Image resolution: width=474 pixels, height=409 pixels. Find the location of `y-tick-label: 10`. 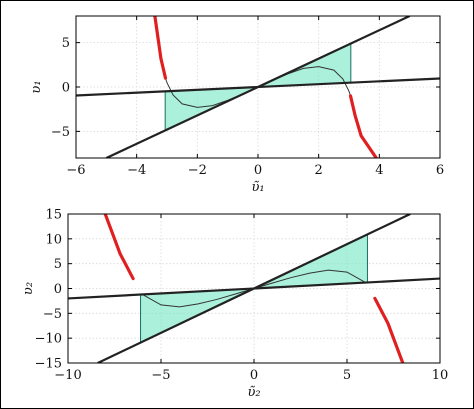

y-tick-label: 10 is located at coordinates (53, 239).